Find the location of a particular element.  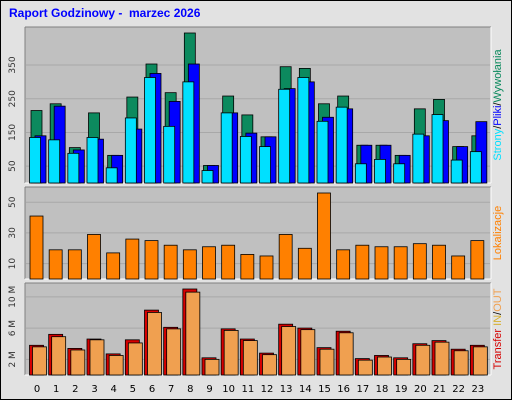

x-hour-label: 16 is located at coordinates (343, 389).